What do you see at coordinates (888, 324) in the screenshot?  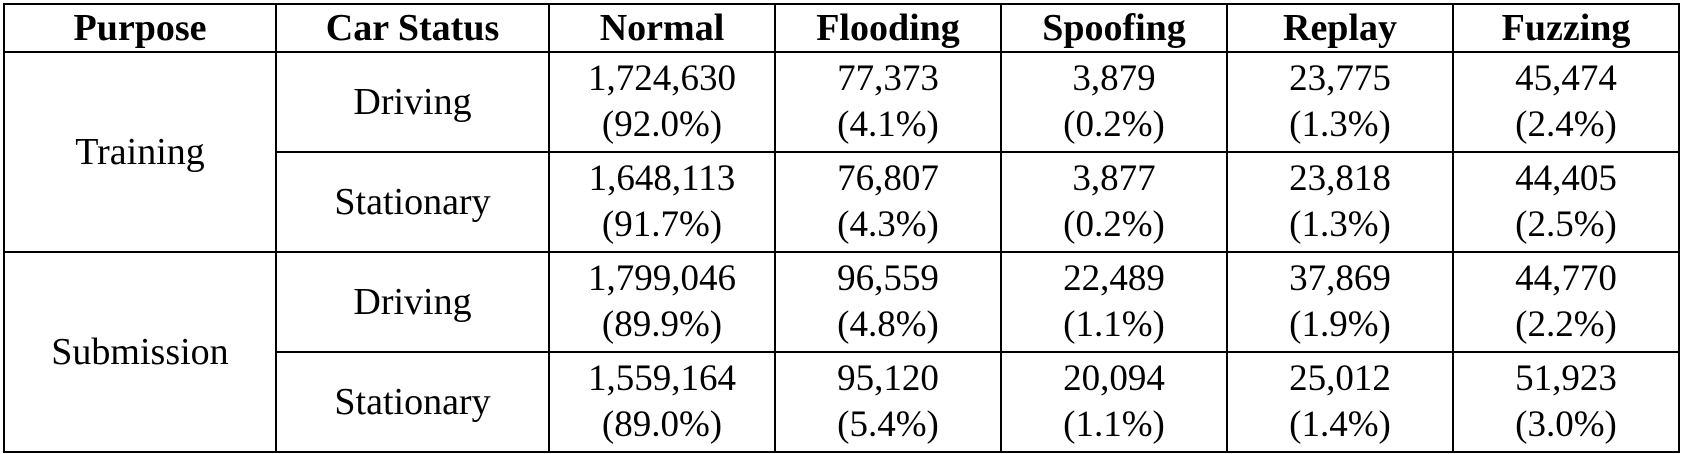 I see `percent-value: (4.8%)` at bounding box center [888, 324].